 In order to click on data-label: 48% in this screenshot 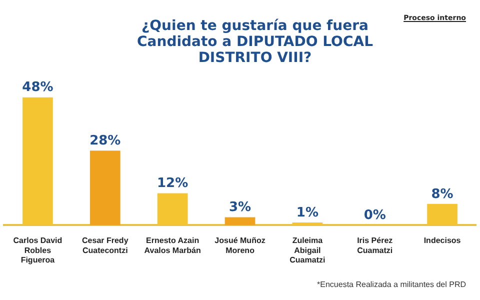, I will do `click(38, 88)`.